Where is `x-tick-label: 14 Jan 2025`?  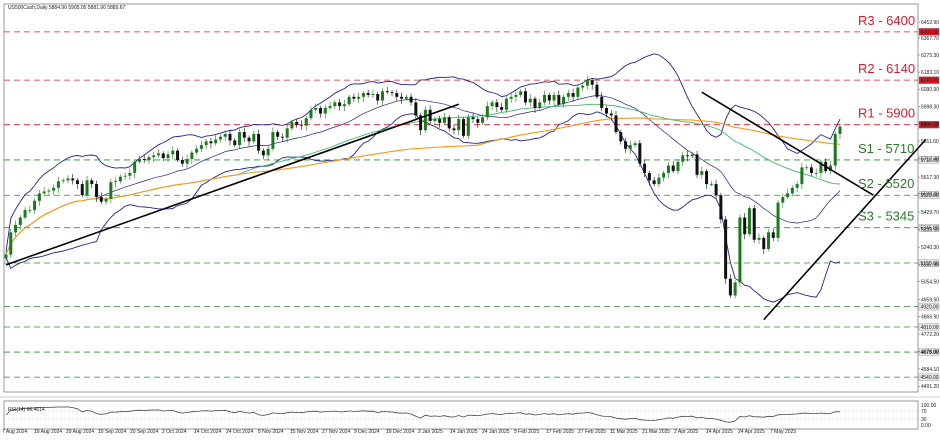
x-tick-label: 14 Jan 2025 is located at coordinates (464, 432).